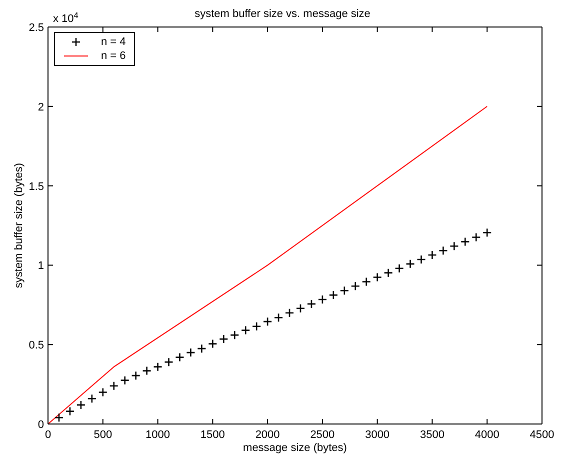  Describe the element at coordinates (41, 107) in the screenshot. I see `y-tick-label: 2` at that location.